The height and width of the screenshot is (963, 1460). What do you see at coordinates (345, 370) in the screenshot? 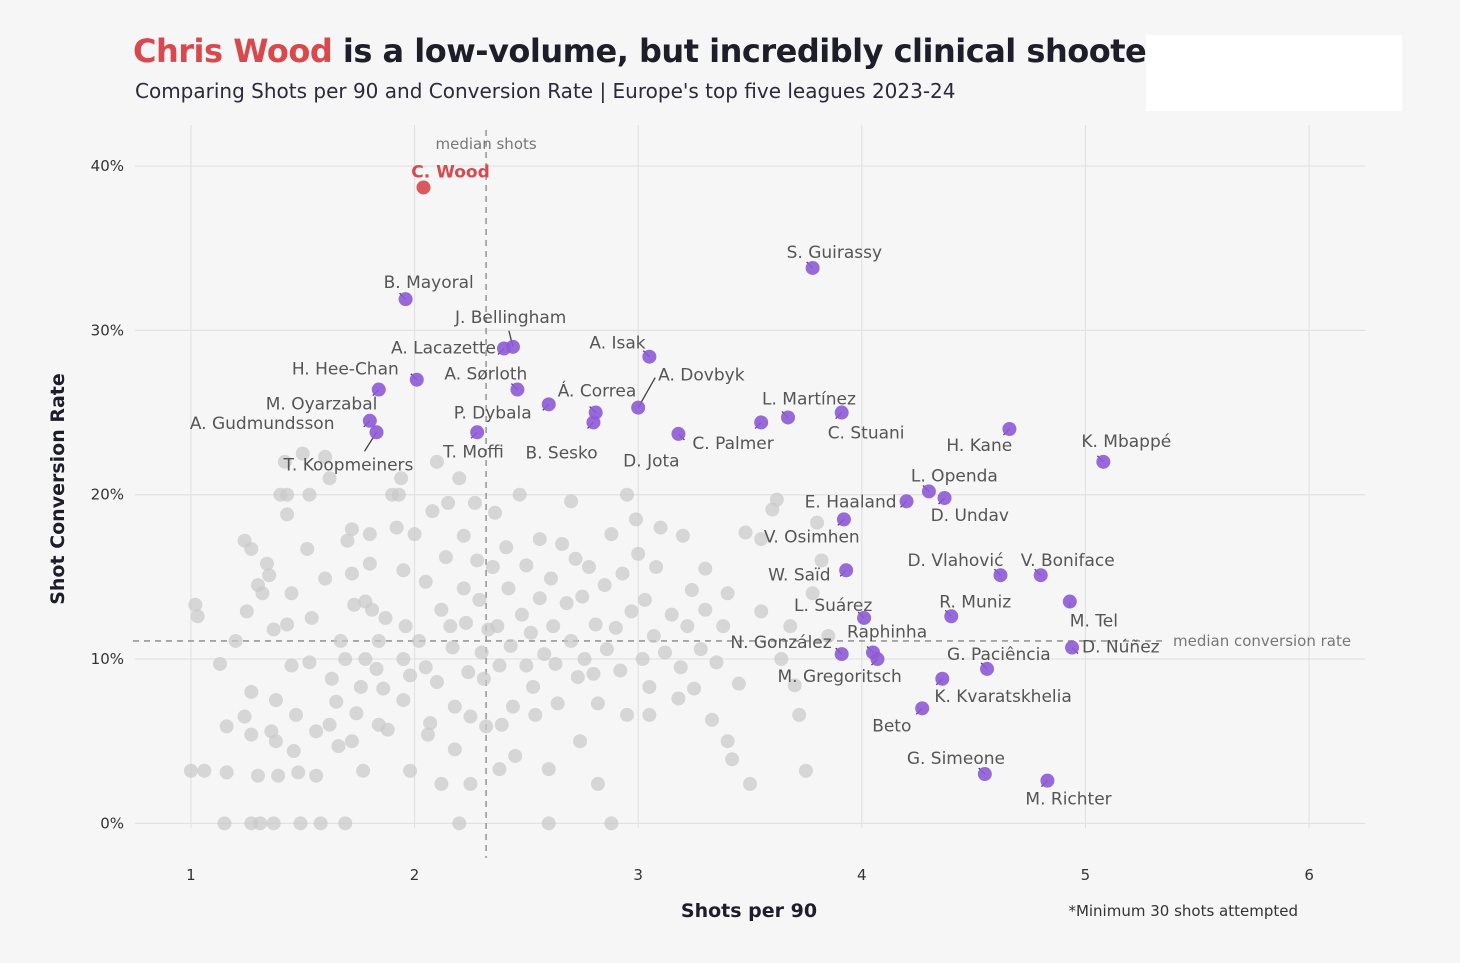
I see `point-label: H. Hee-Chan` at bounding box center [345, 370].